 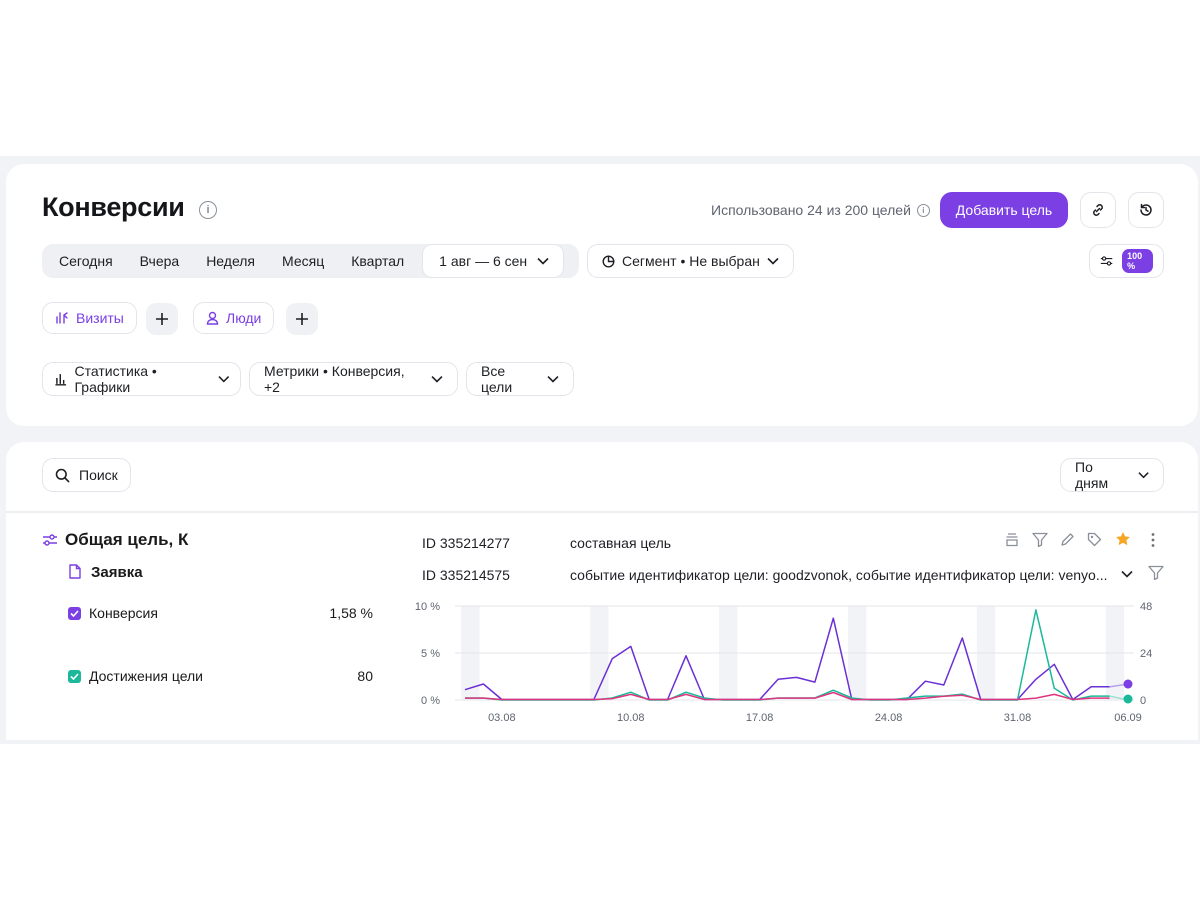 What do you see at coordinates (430, 701) in the screenshot?
I see `y-left-tick-label: 0 %` at bounding box center [430, 701].